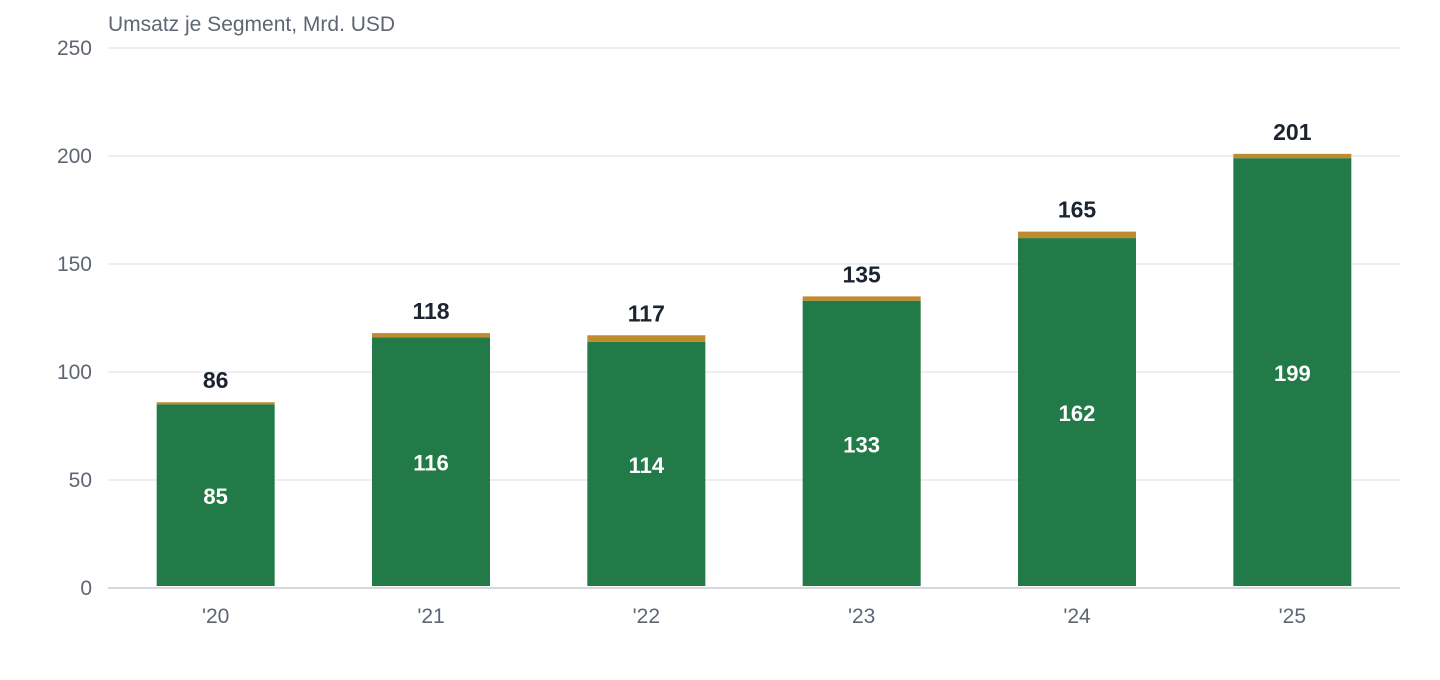  I want to click on x-tick-label: '22, so click(646, 616).